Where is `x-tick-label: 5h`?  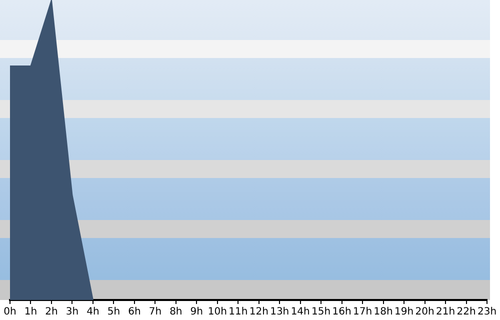
x-tick-label: 5h is located at coordinates (113, 312).